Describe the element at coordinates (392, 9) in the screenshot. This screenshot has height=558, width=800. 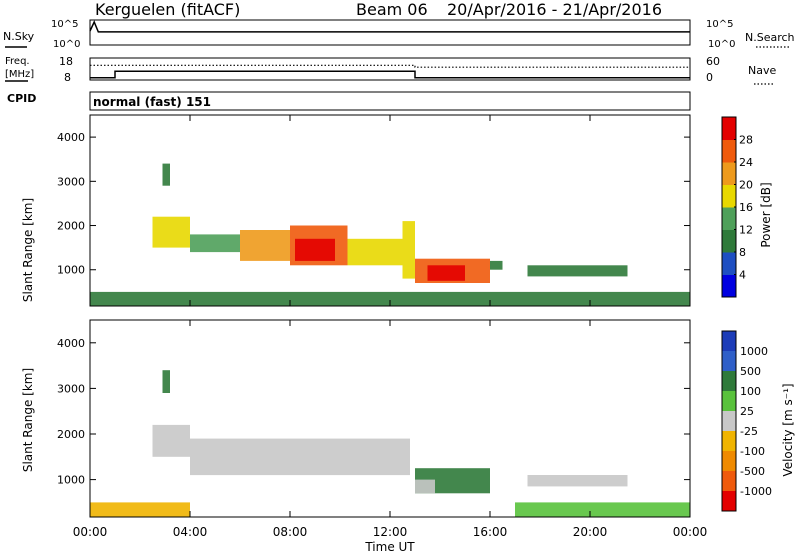
I see `beam-label: Beam 06` at that location.